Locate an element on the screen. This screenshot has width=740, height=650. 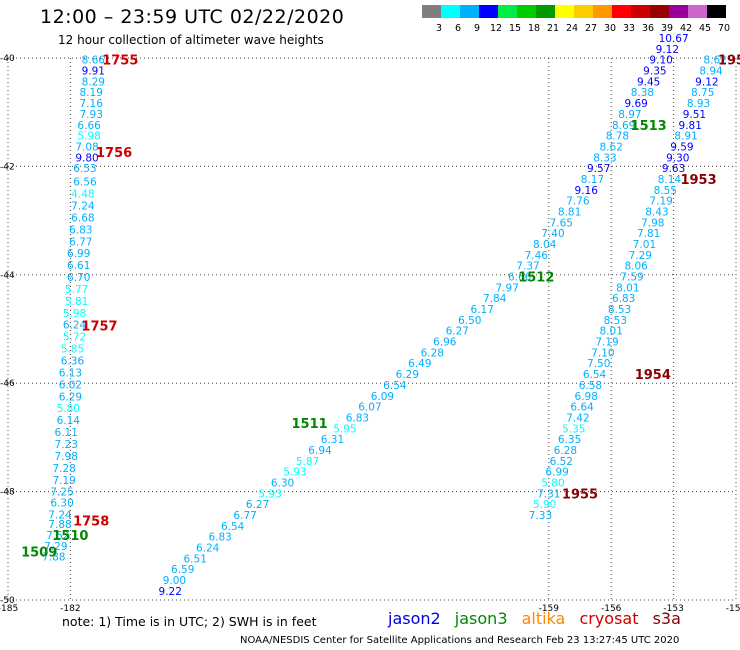
wave-height-label: 9.81 is located at coordinates (690, 126).